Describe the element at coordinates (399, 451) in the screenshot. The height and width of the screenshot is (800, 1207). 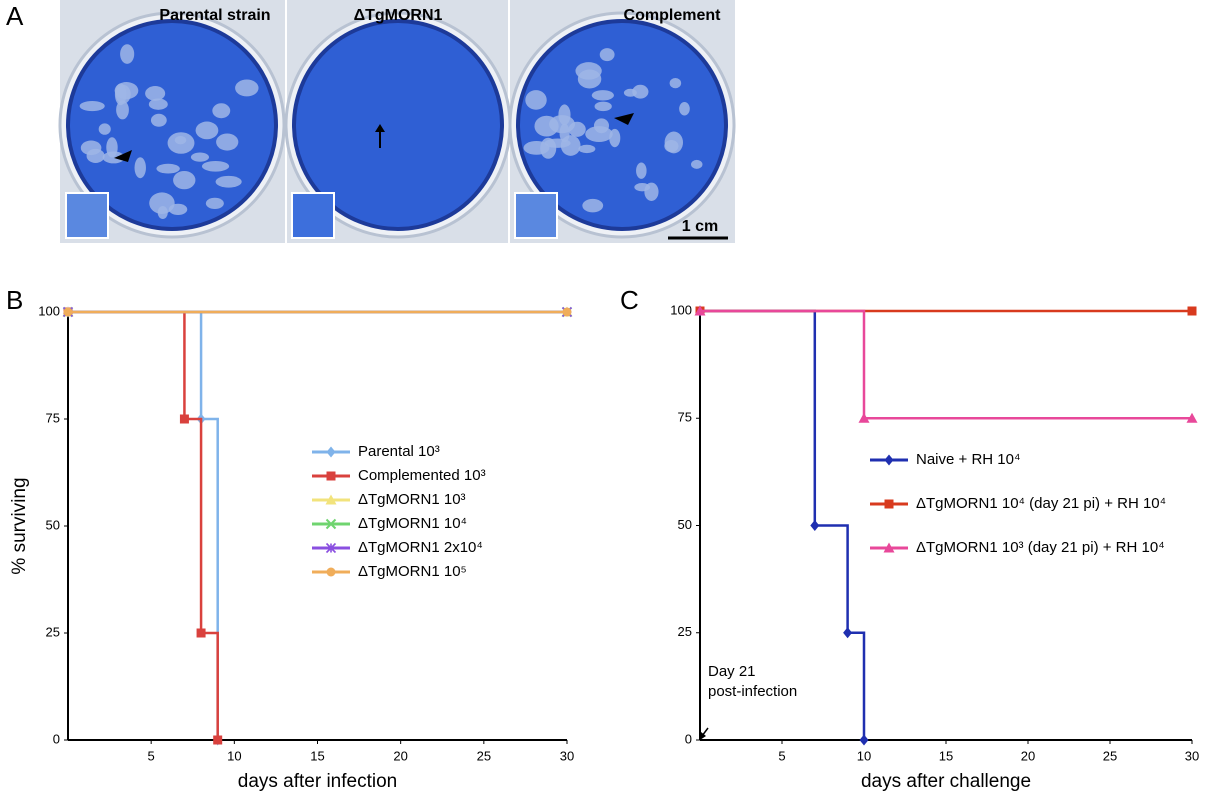
I see `legend-entry: Parental 10³` at that location.